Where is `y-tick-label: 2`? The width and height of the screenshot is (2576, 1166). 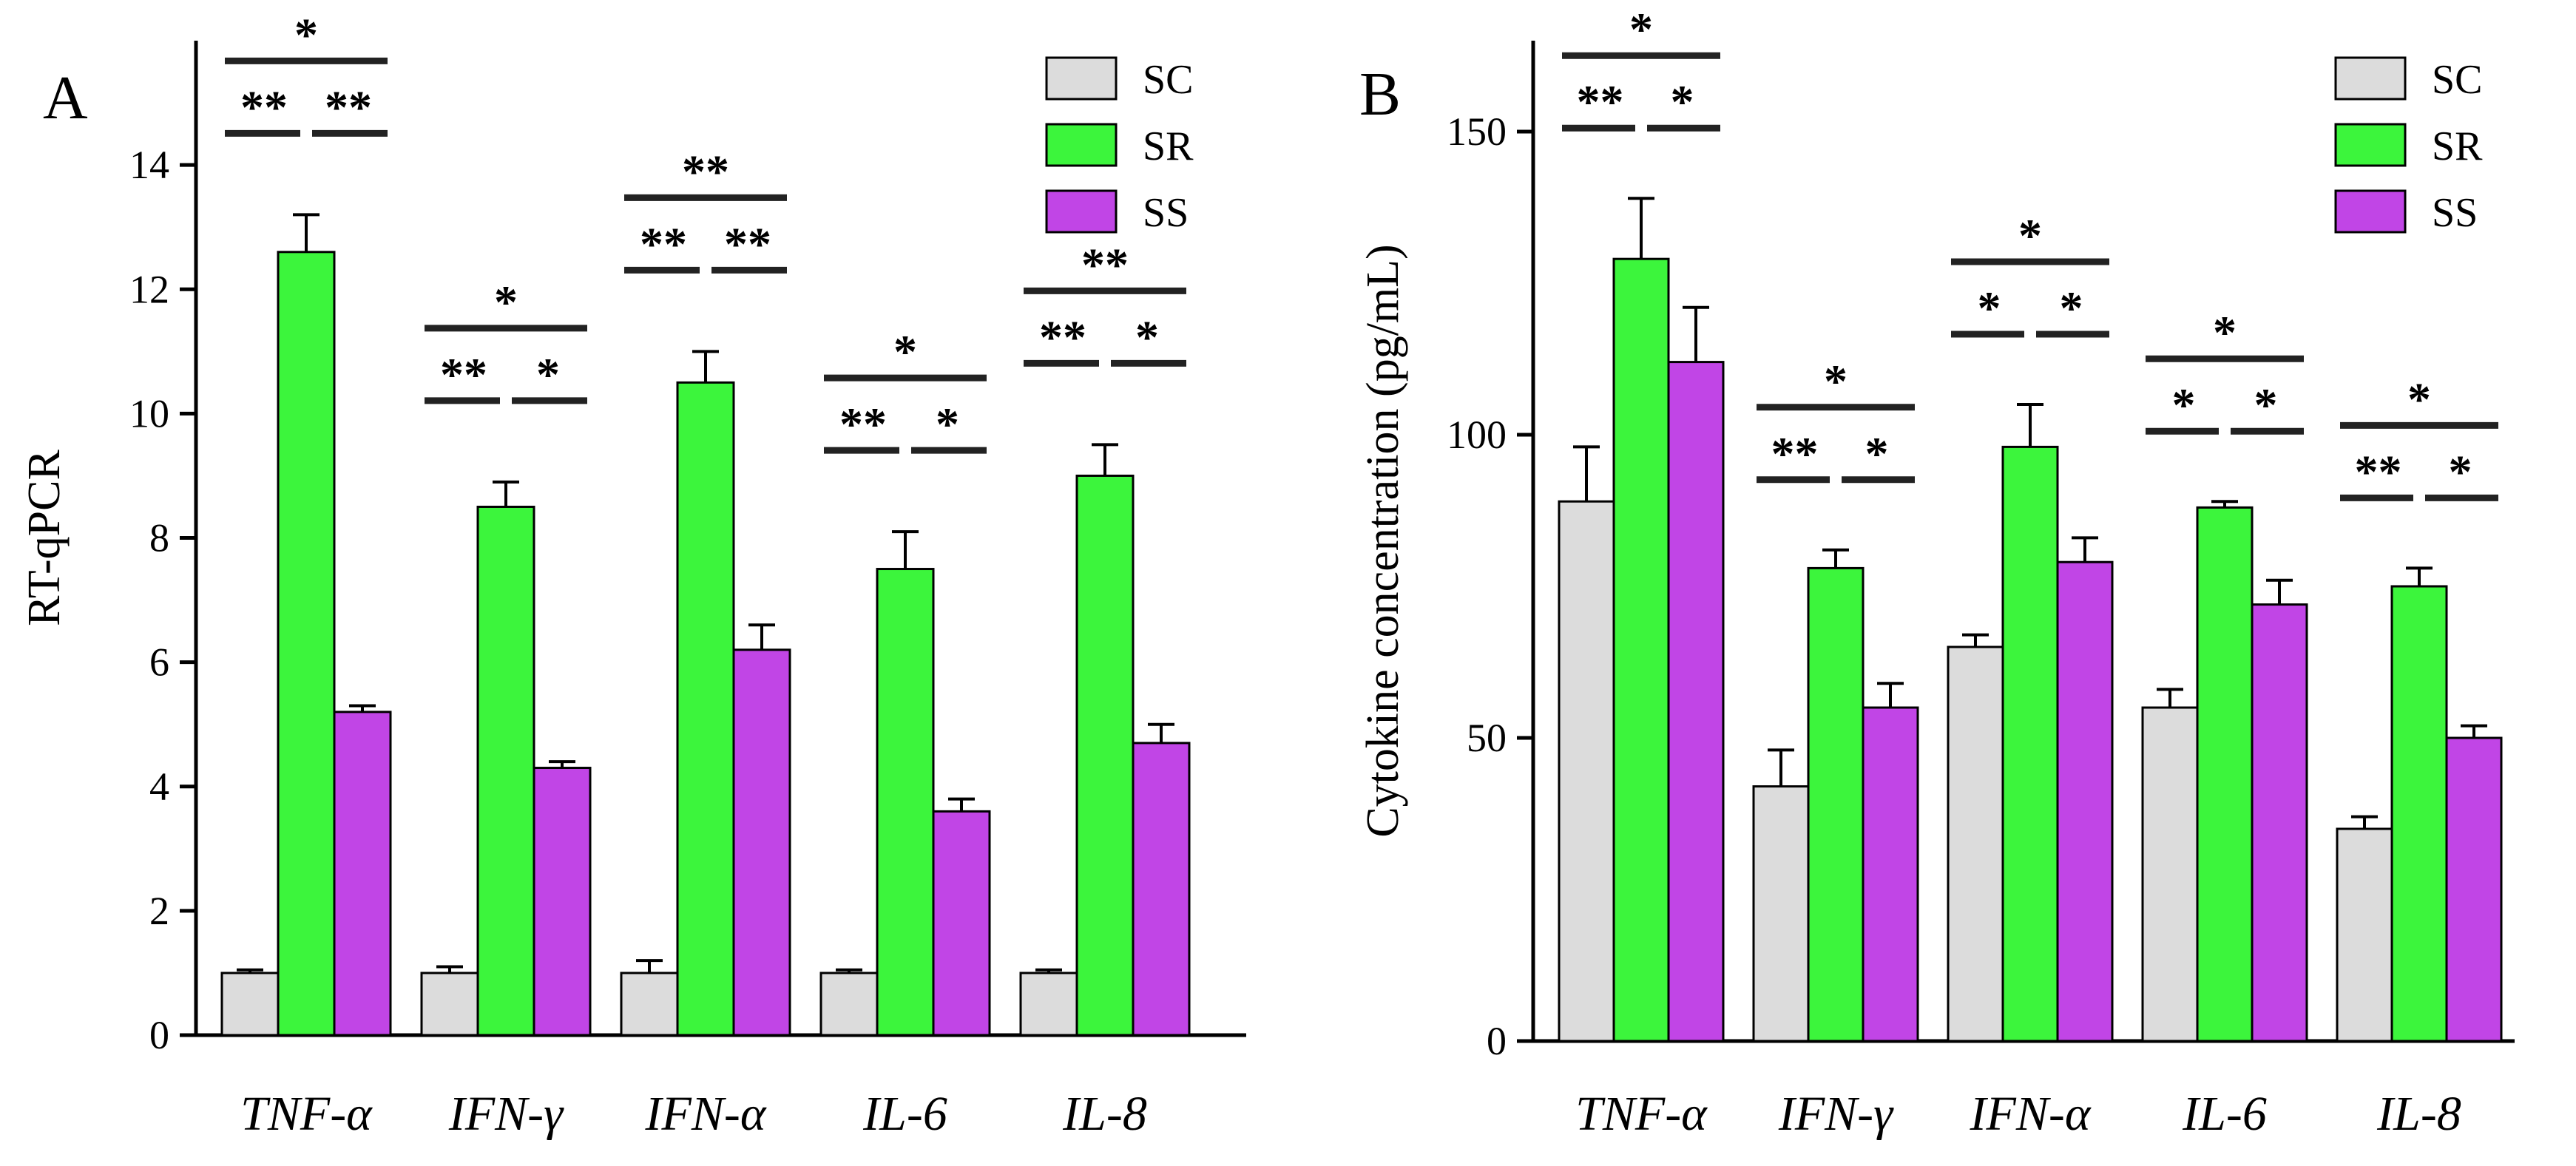 y-tick-label: 2 is located at coordinates (159, 911).